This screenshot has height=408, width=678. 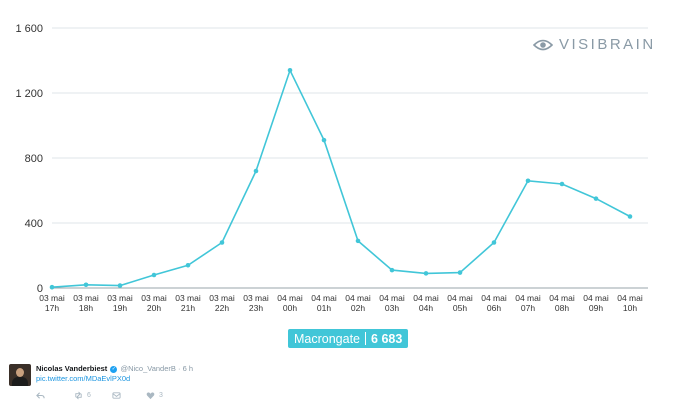 What do you see at coordinates (392, 308) in the screenshot?
I see `x-tick-hour: 03h` at bounding box center [392, 308].